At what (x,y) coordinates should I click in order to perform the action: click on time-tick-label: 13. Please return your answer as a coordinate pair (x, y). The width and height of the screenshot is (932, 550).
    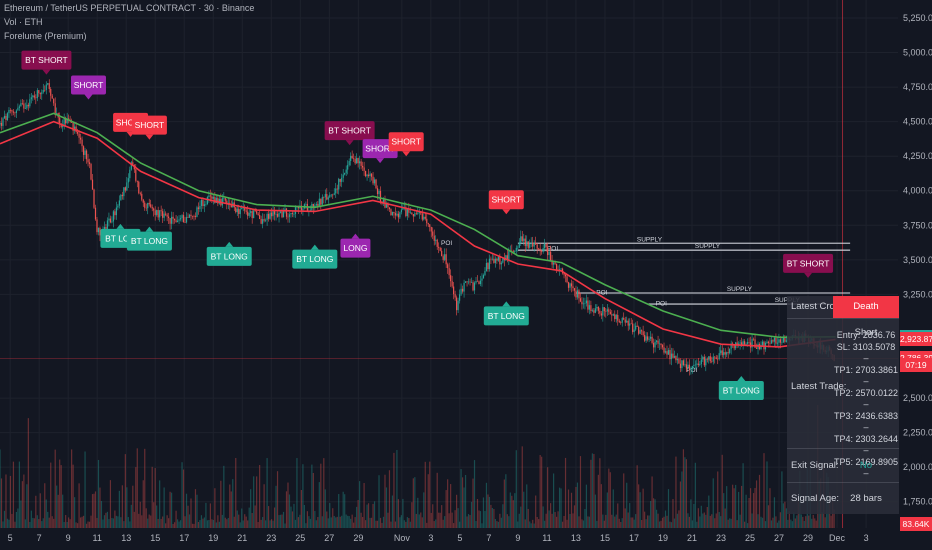
    Looking at the image, I should click on (576, 538).